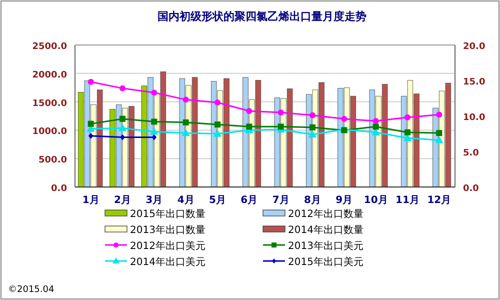 This screenshot has width=500, height=300. What do you see at coordinates (474, 118) in the screenshot?
I see `y2-tick-label: 10.0` at bounding box center [474, 118].